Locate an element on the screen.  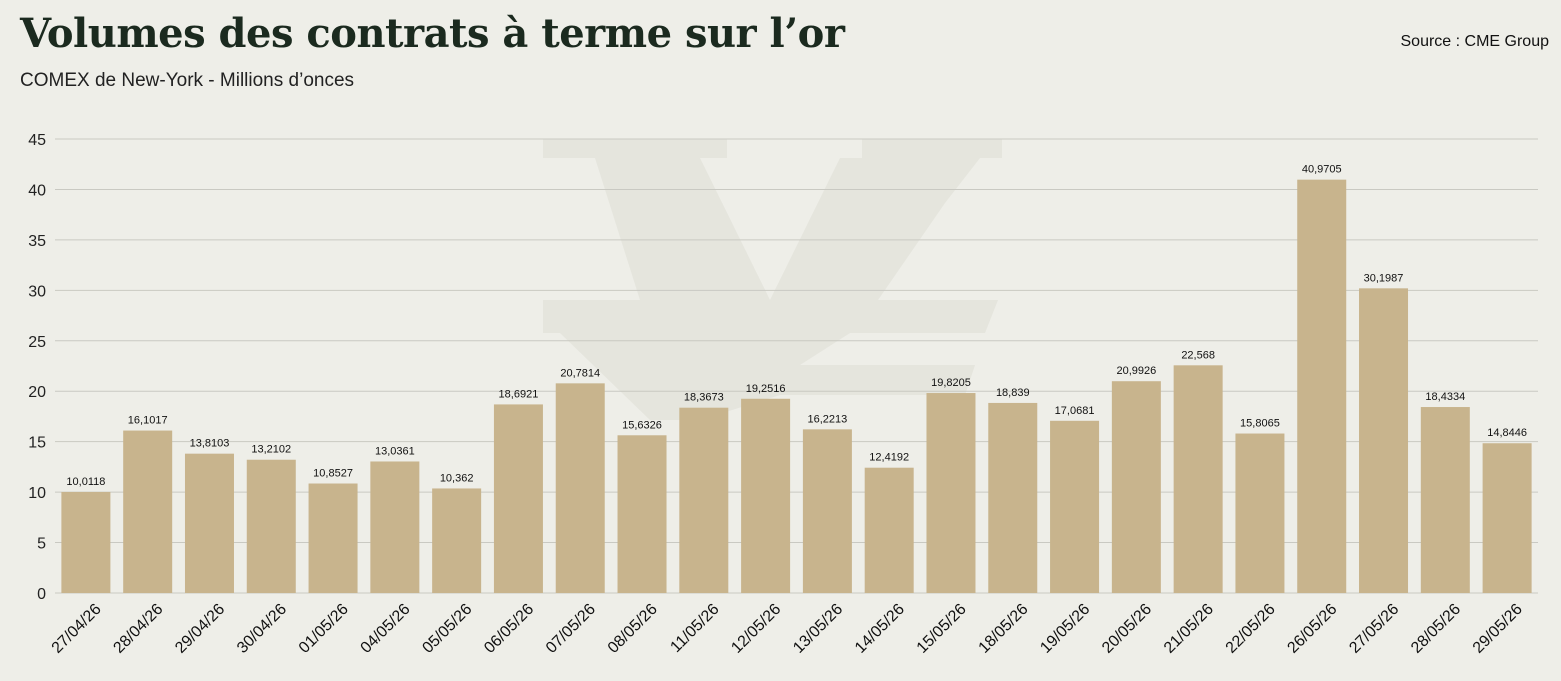
source-note: Source : CME Group is located at coordinates (1475, 41).